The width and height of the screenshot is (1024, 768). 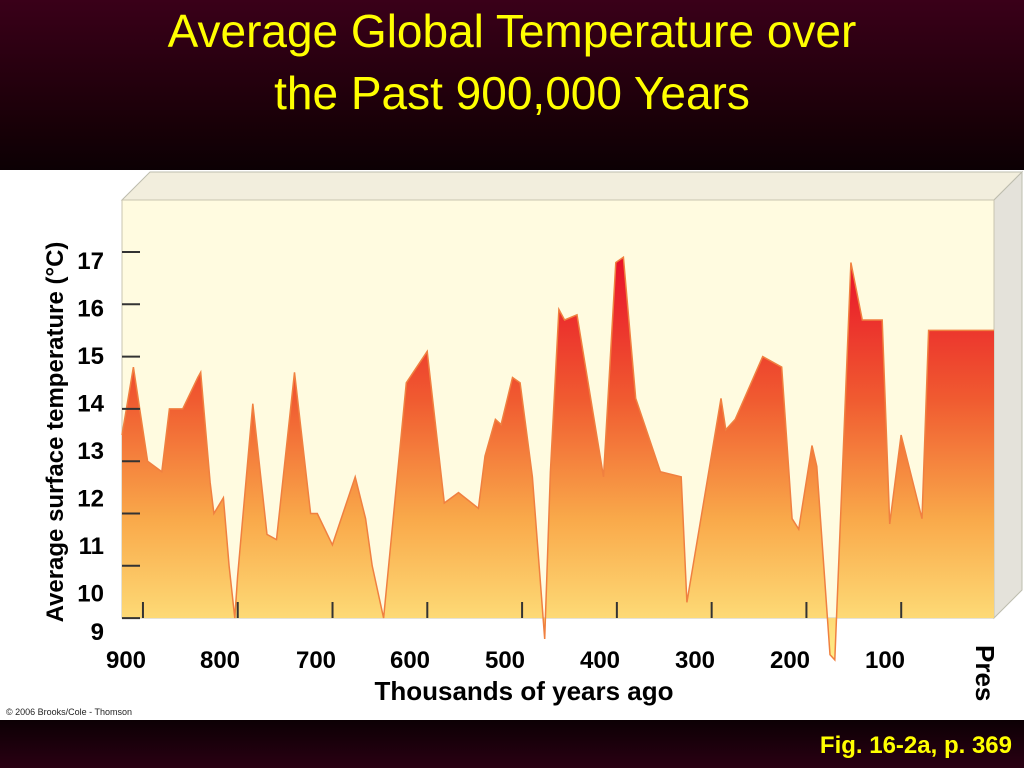 What do you see at coordinates (522, 610) in the screenshot?
I see `x-axis-ticks` at bounding box center [522, 610].